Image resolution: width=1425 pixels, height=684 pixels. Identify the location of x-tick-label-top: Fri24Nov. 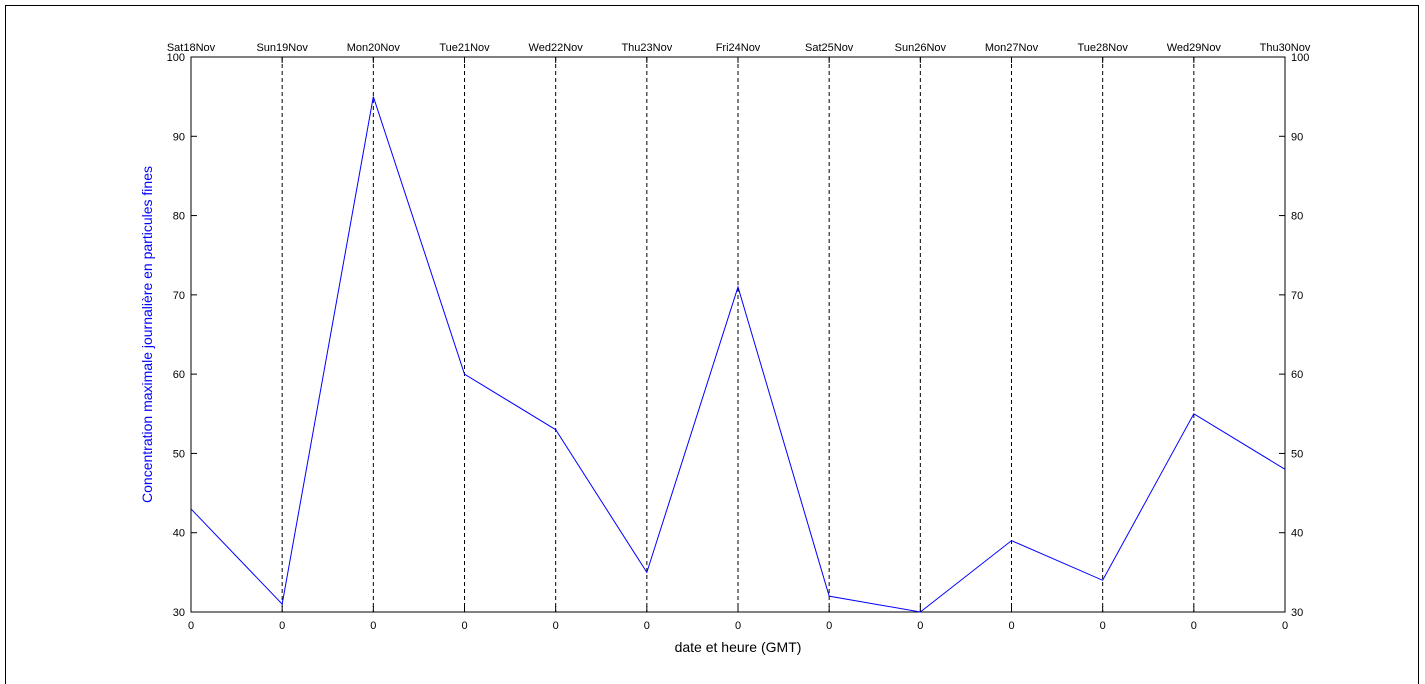
(738, 48).